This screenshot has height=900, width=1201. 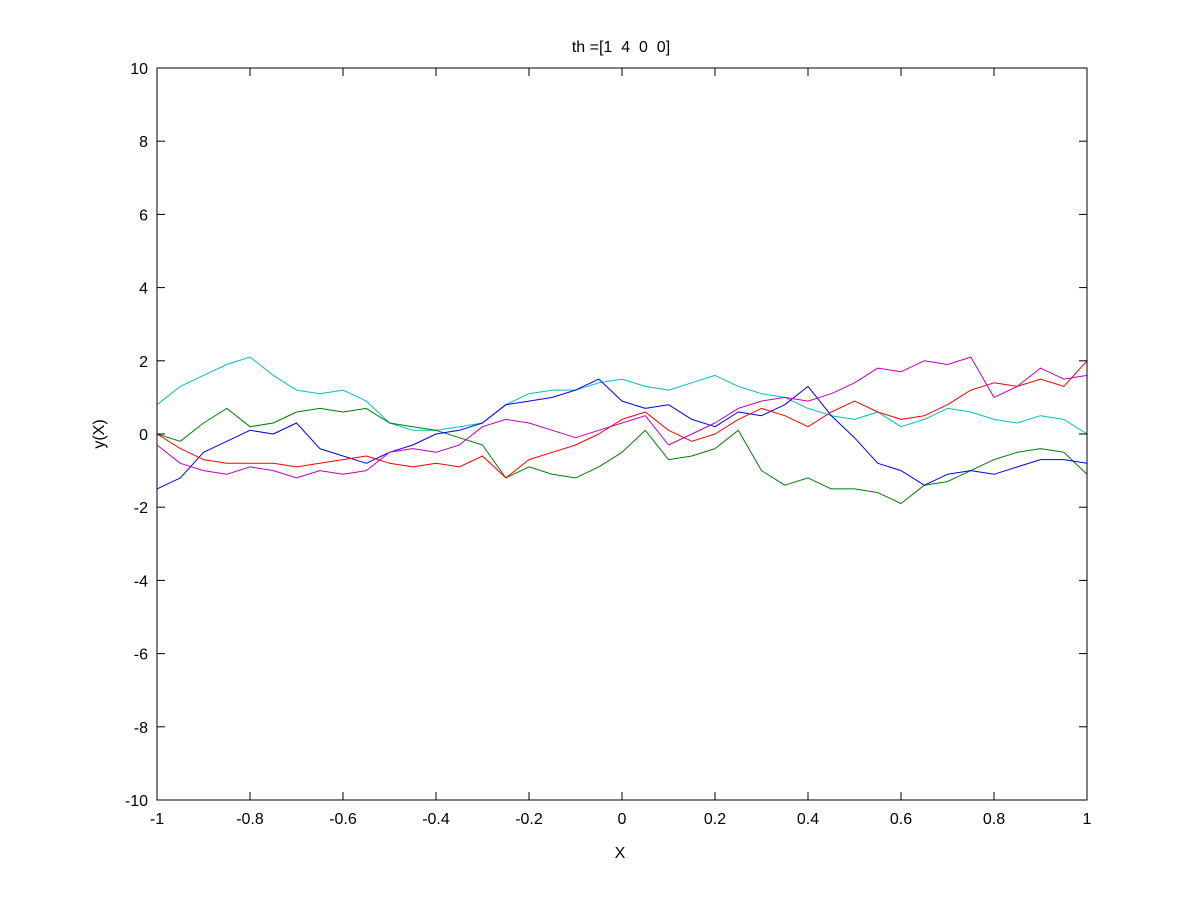 What do you see at coordinates (620, 853) in the screenshot?
I see `x-axis-label: X` at bounding box center [620, 853].